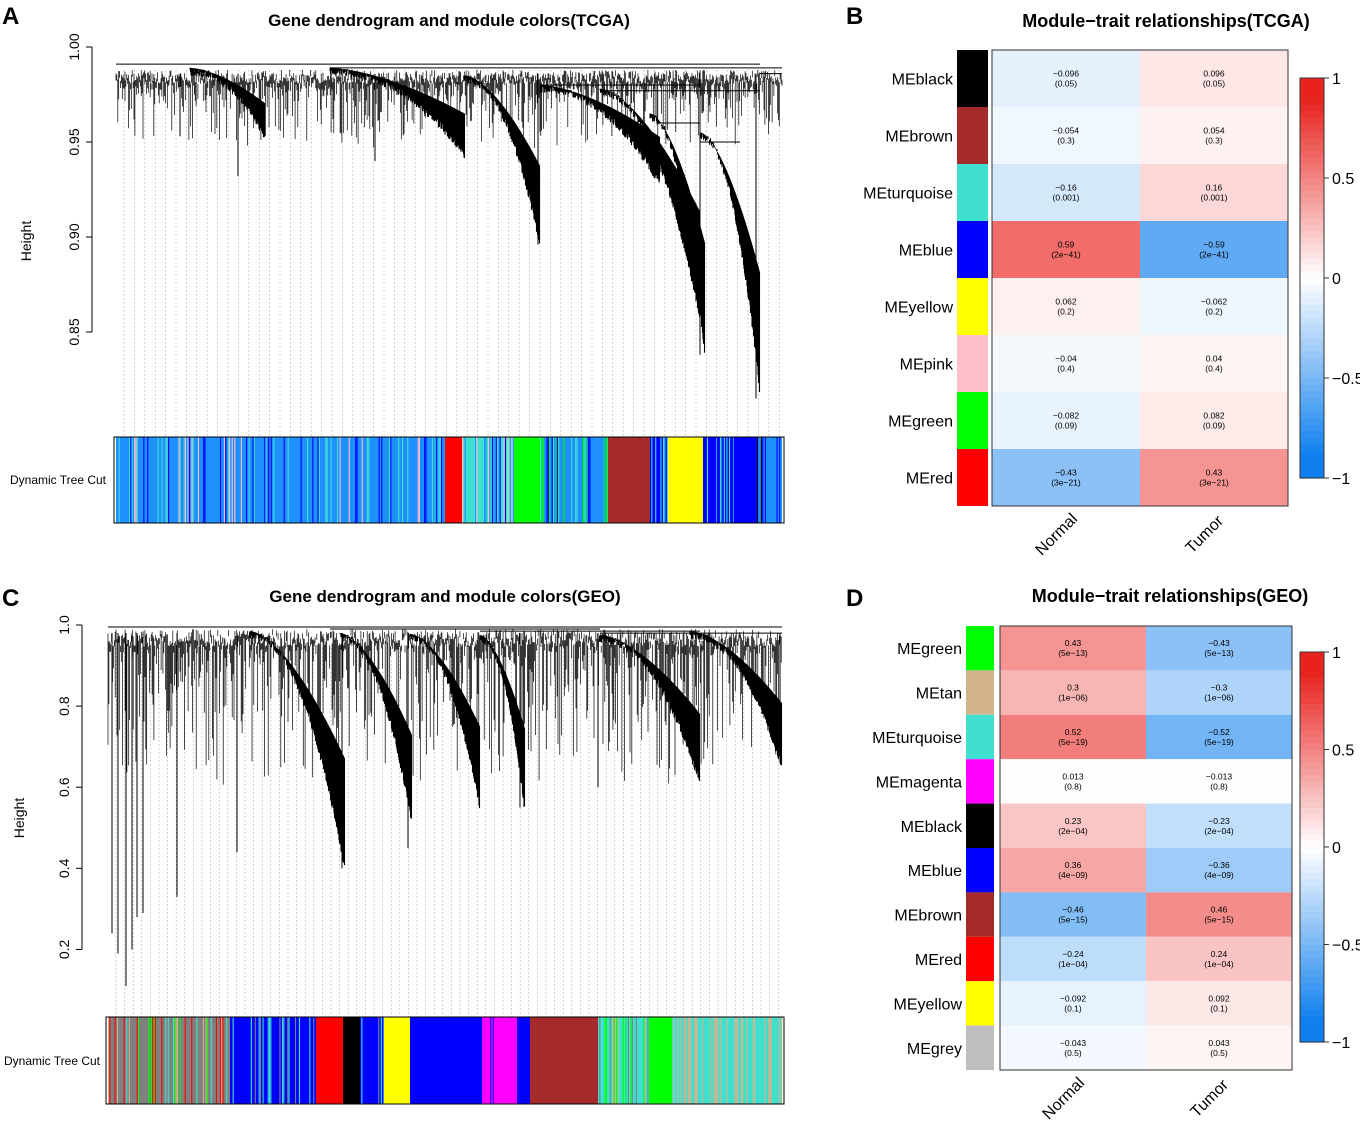 Image resolution: width=1360 pixels, height=1123 pixels. What do you see at coordinates (449, 231) in the screenshot?
I see `dendrogram-branches` at bounding box center [449, 231].